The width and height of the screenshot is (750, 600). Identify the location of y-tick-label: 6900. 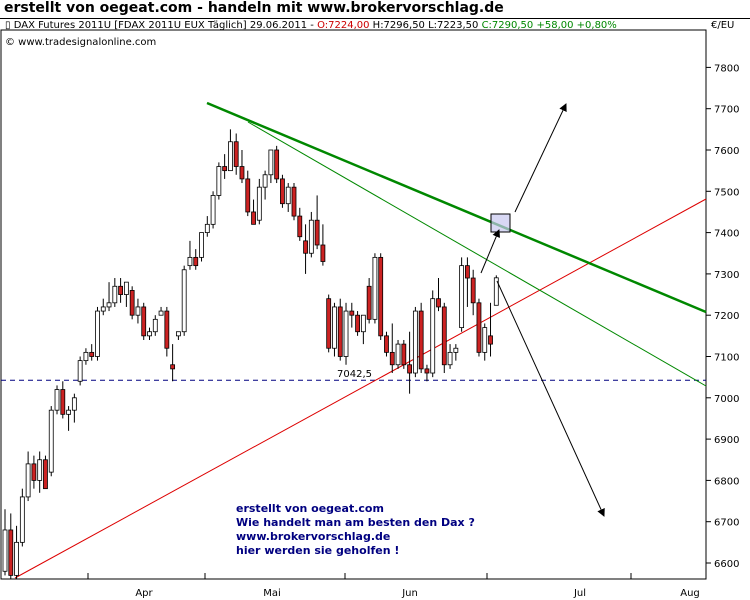
(726, 440).